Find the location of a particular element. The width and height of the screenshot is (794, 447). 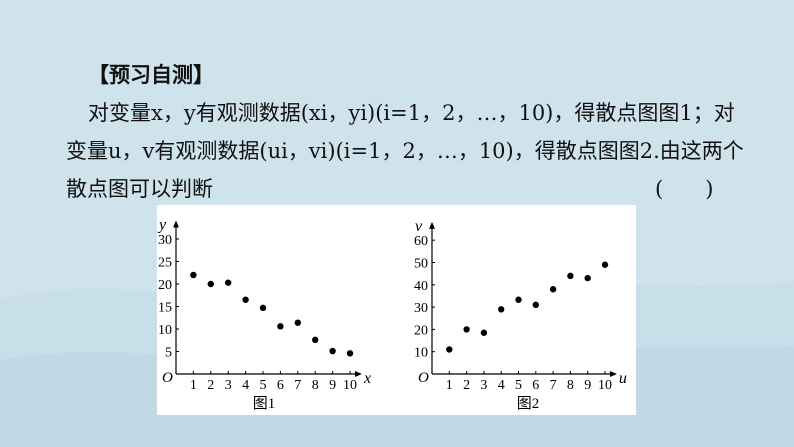

y-tick-label: 40 is located at coordinates (421, 286).